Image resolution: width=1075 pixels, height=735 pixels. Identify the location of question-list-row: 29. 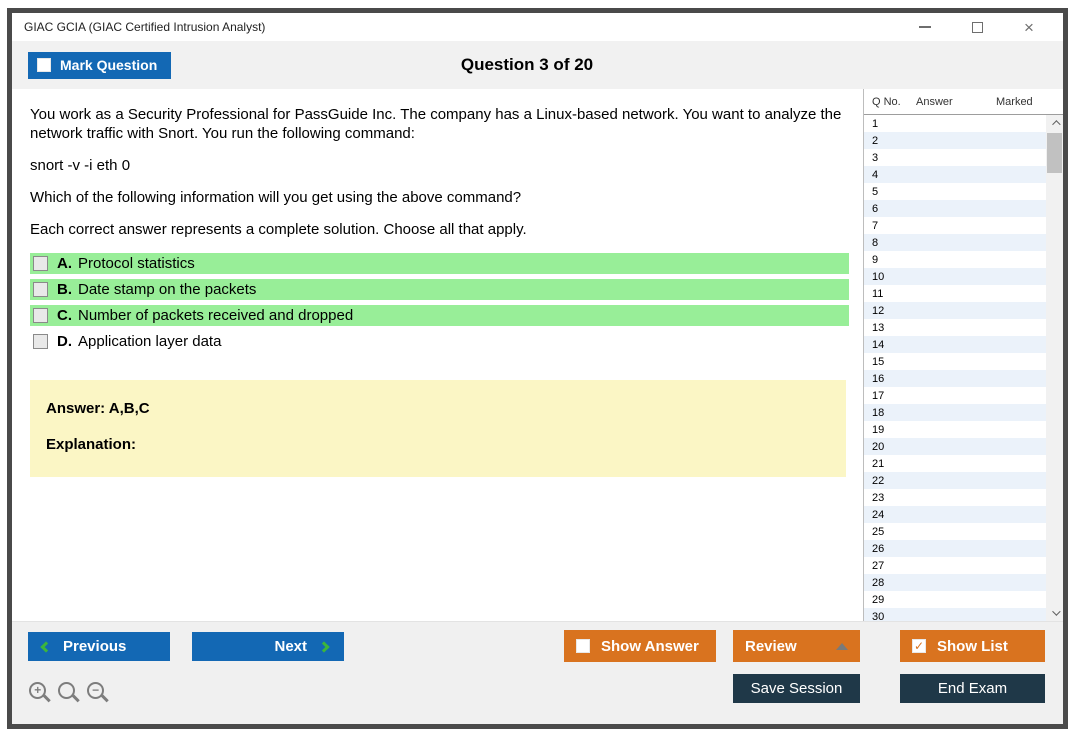
(955, 599).